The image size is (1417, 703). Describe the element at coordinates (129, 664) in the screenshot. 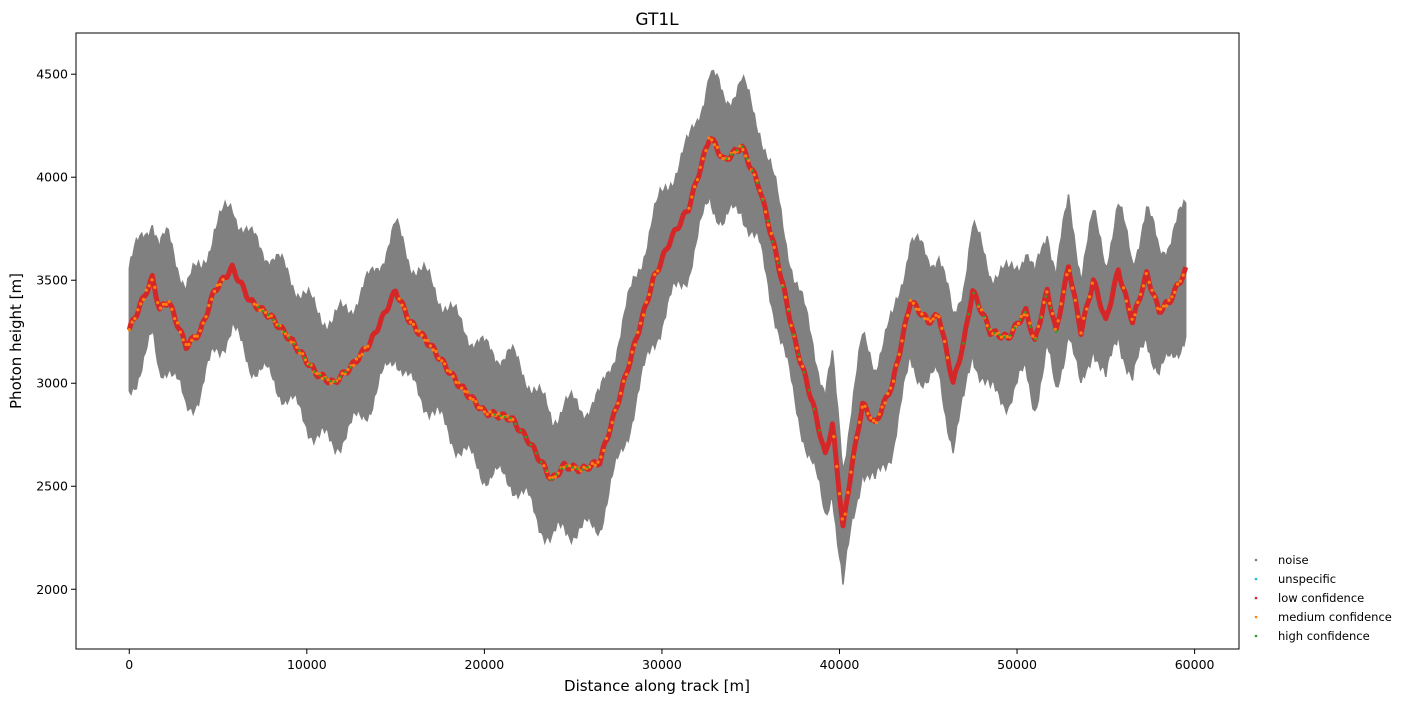

I see `x-tick-label: 0` at that location.